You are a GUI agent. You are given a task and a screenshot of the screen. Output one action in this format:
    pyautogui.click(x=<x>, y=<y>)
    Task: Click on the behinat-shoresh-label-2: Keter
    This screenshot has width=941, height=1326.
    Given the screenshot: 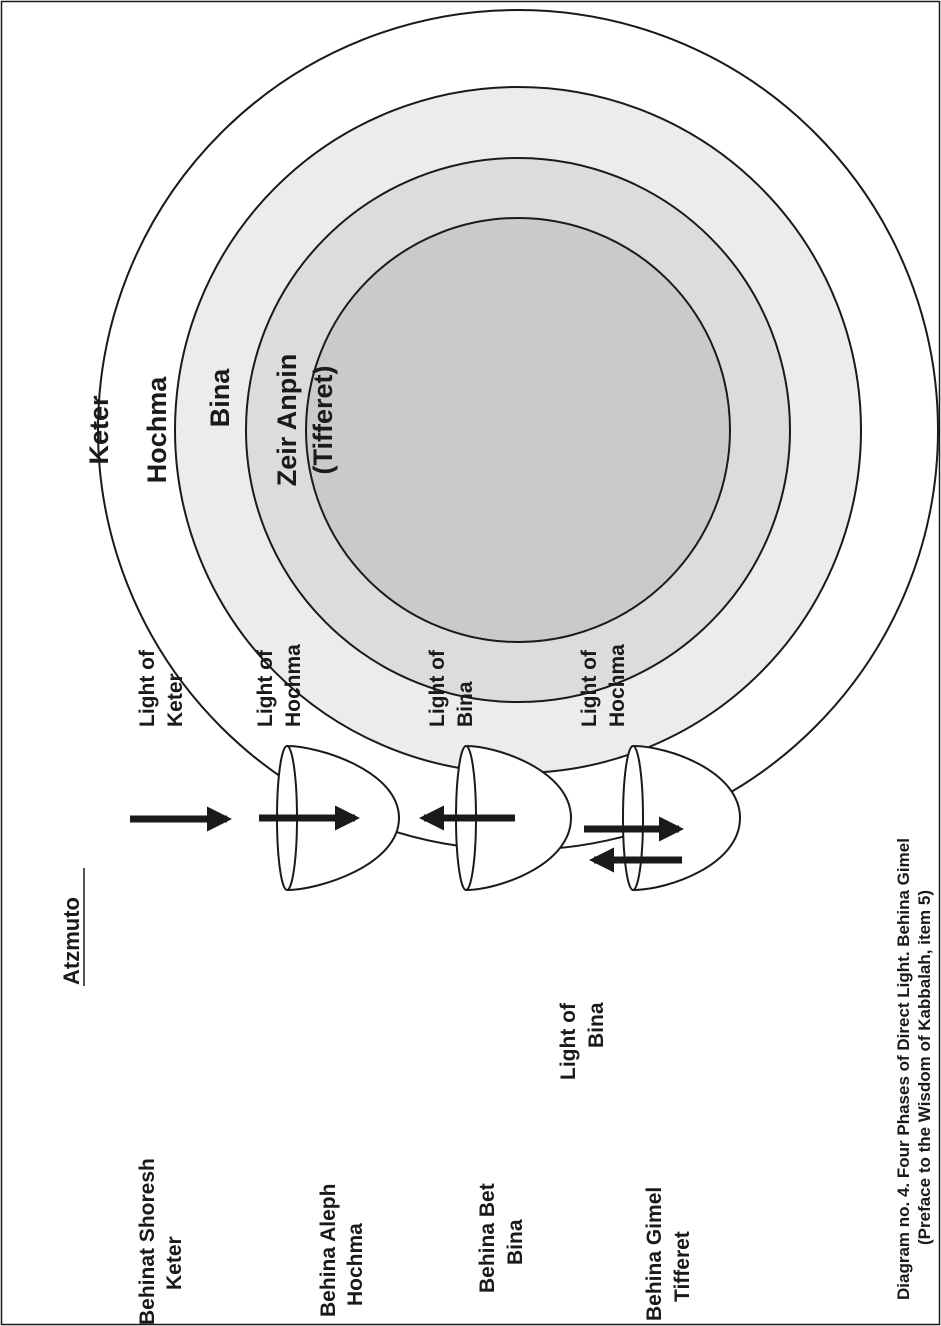 What is the action you would take?
    pyautogui.click(x=174, y=1263)
    